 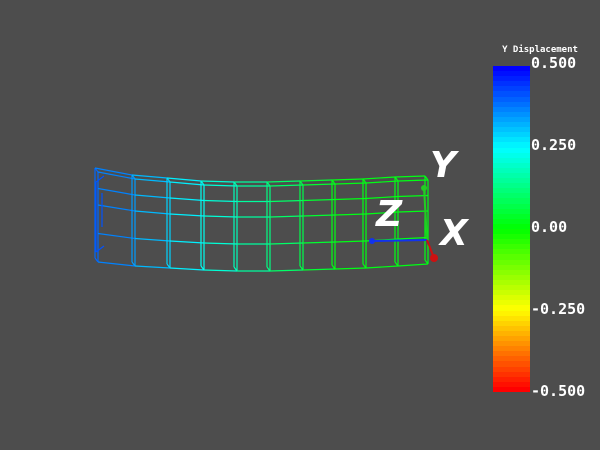 What do you see at coordinates (261, 219) in the screenshot?
I see `beam-wireframe-mesh` at bounding box center [261, 219].